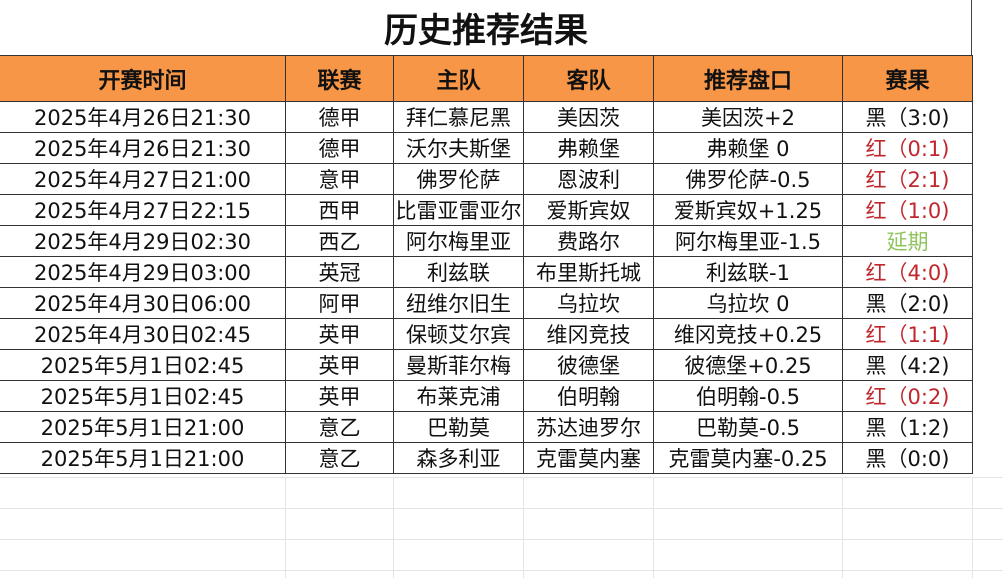 This screenshot has width=1003, height=578. I want to click on cell-pick: 彼德堡+0.25, so click(748, 365).